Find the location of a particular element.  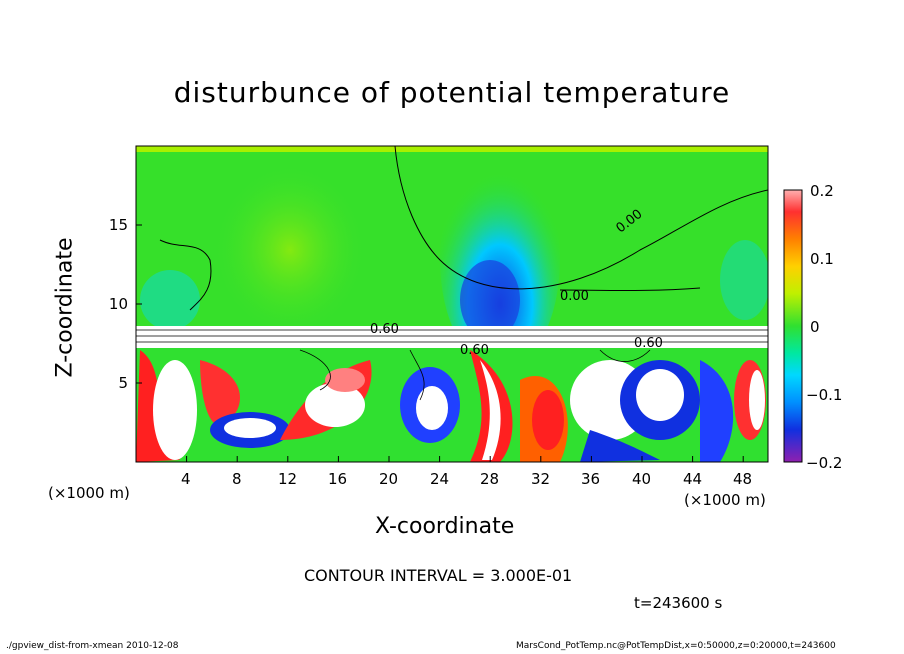

contour-interval-note: CONTOUR INTERVAL = 3.000E-01 is located at coordinates (438, 575).